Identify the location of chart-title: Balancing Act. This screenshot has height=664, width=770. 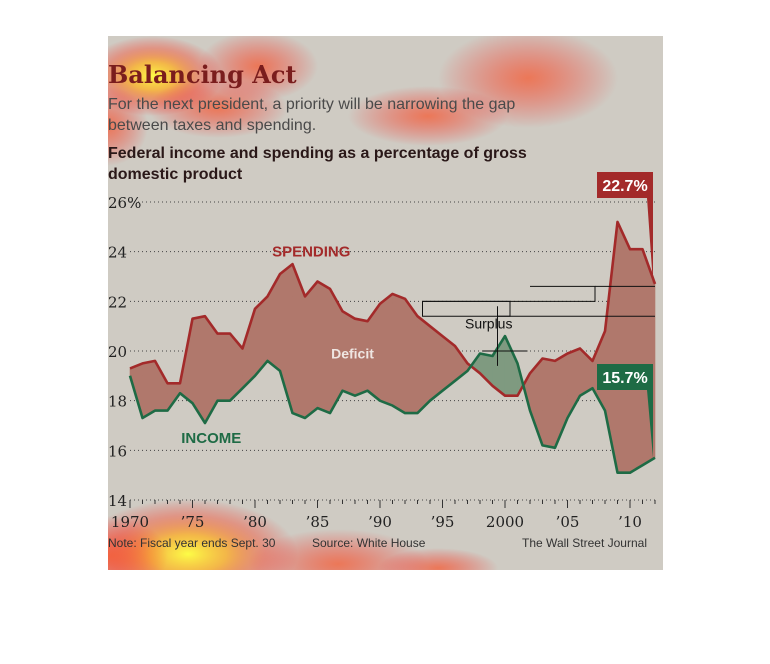
(202, 74).